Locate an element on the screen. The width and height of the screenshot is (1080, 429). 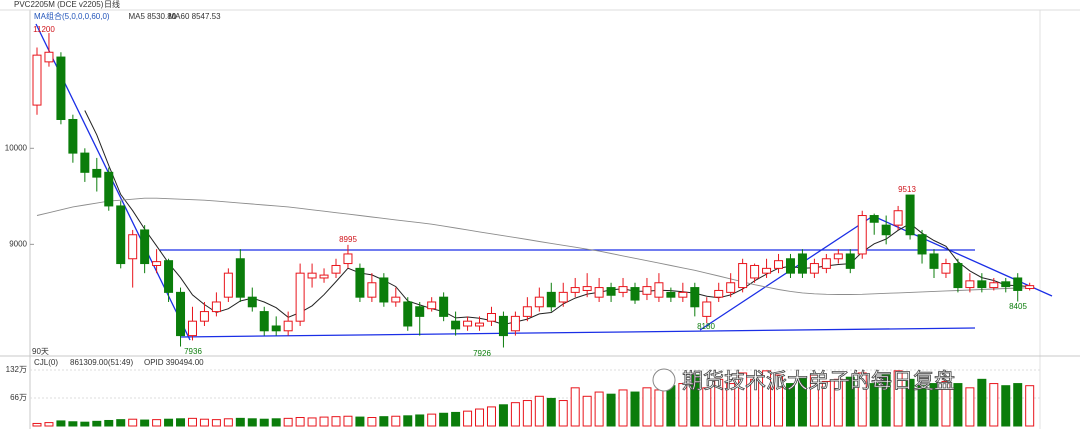
price-annotation: 7936 is located at coordinates (193, 351).